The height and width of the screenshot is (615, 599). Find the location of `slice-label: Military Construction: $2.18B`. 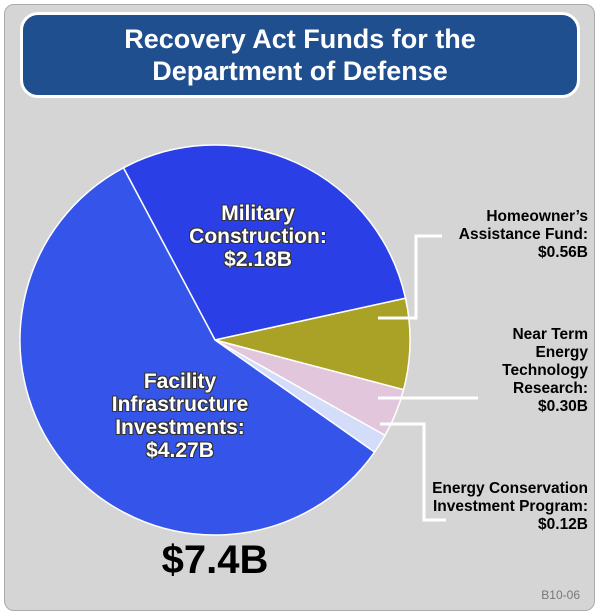

slice-label: Military Construction: $2.18B is located at coordinates (258, 236).